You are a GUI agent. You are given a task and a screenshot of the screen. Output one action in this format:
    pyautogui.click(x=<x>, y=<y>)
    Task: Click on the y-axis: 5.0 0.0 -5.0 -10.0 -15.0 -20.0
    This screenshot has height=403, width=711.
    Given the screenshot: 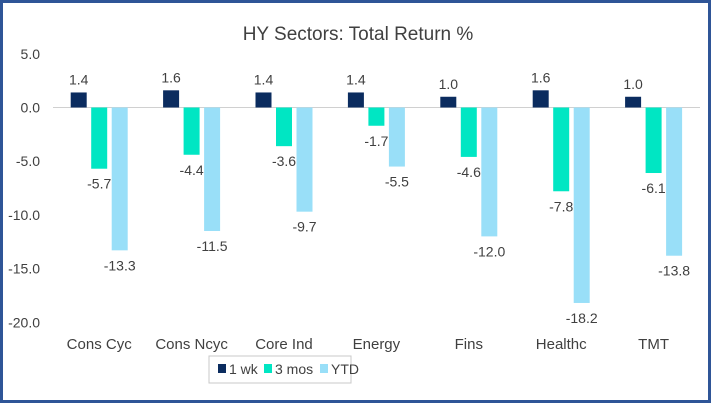 What is the action you would take?
    pyautogui.click(x=24, y=188)
    